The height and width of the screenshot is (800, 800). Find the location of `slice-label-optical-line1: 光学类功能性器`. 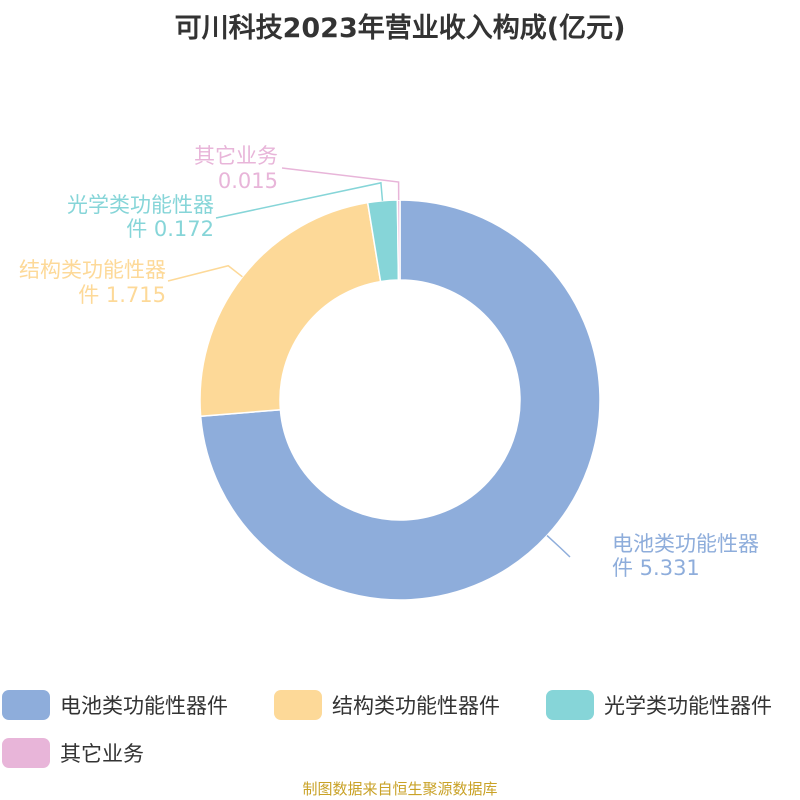

slice-label-optical-line1: 光学类功能性器 is located at coordinates (140, 205).